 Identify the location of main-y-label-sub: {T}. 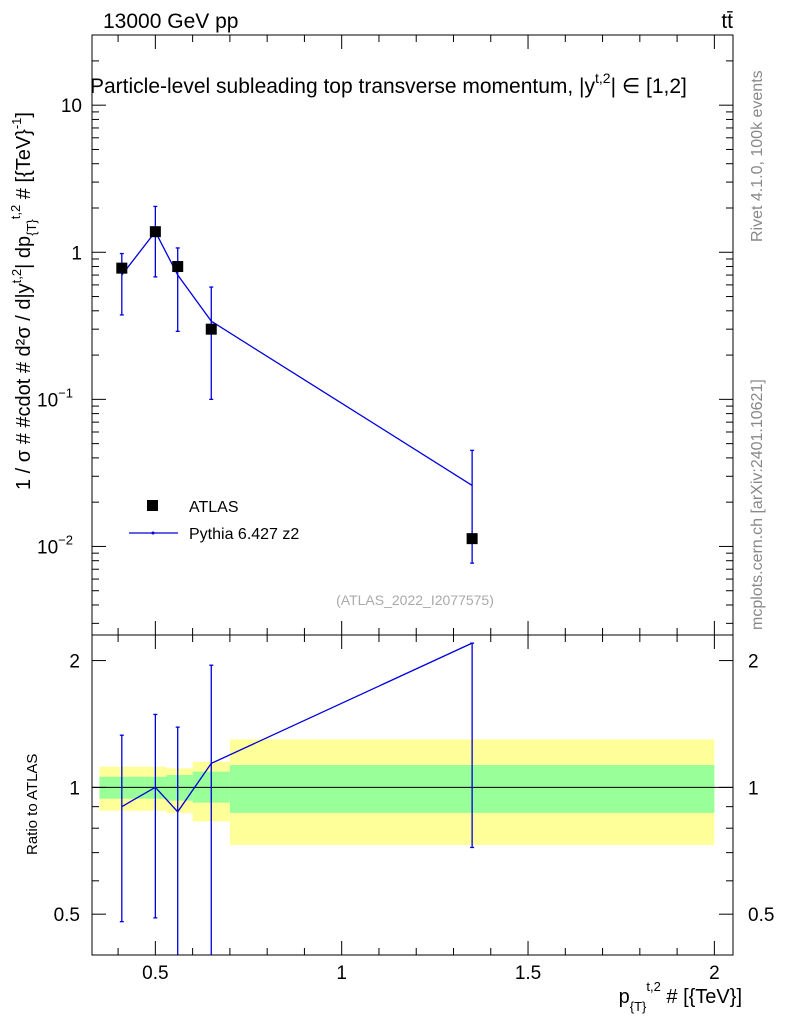
(31, 227).